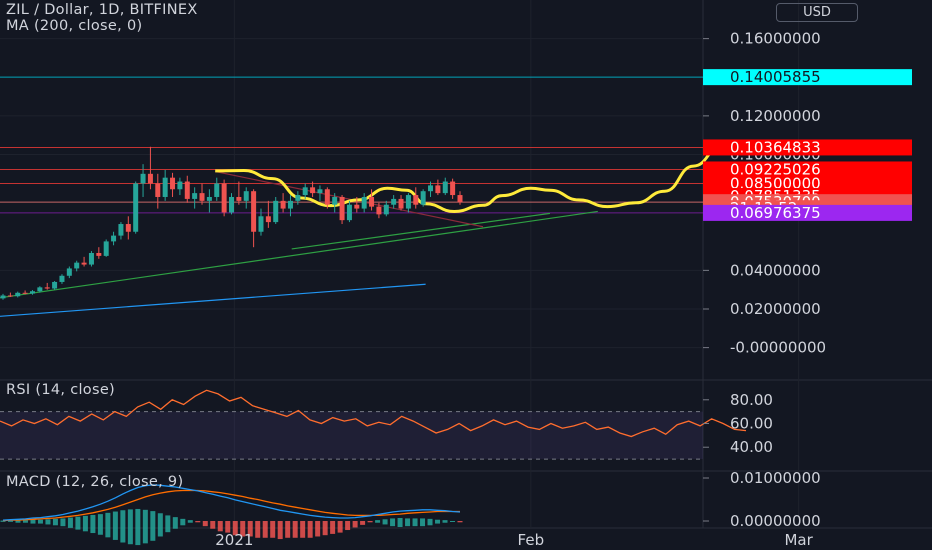  I want to click on price-tick-label: 0.16000000, so click(775, 39).